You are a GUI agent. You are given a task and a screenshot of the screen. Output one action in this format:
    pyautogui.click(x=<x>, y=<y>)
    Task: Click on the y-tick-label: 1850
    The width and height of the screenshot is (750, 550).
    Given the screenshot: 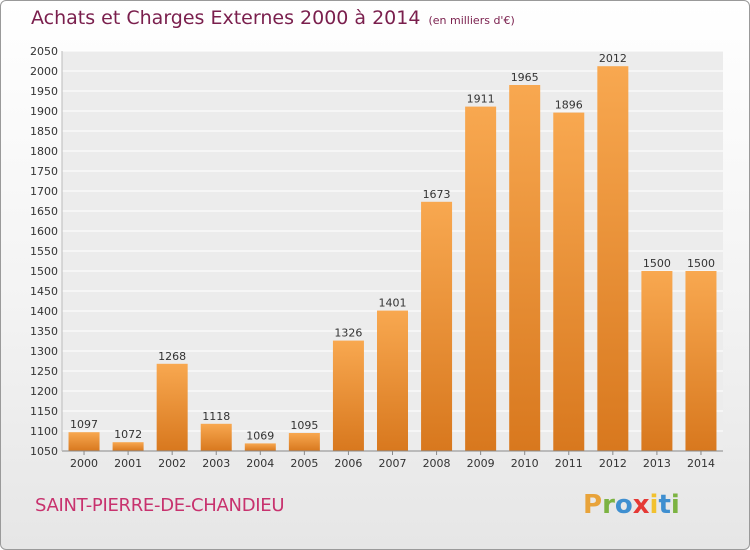 What is the action you would take?
    pyautogui.click(x=44, y=131)
    